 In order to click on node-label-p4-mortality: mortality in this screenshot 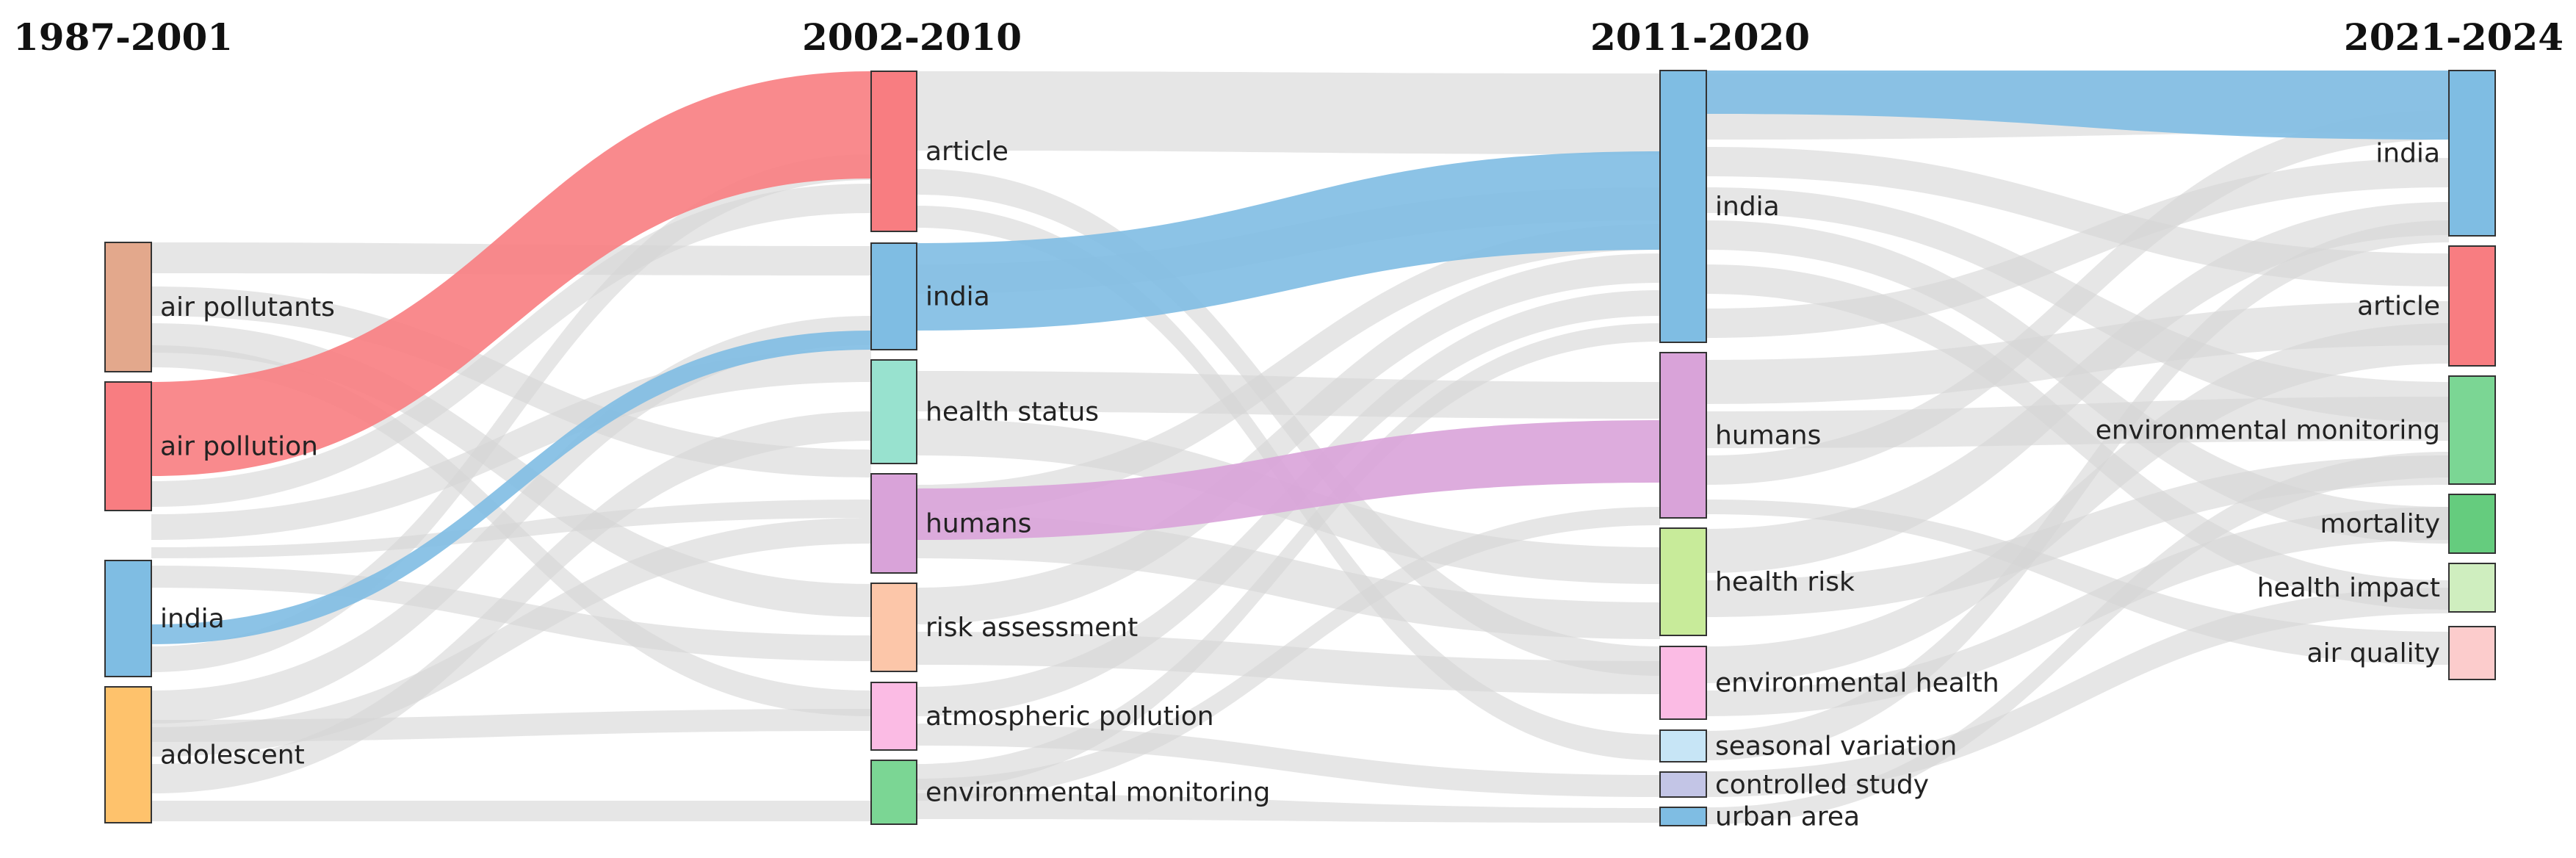, I will do `click(2381, 524)`.